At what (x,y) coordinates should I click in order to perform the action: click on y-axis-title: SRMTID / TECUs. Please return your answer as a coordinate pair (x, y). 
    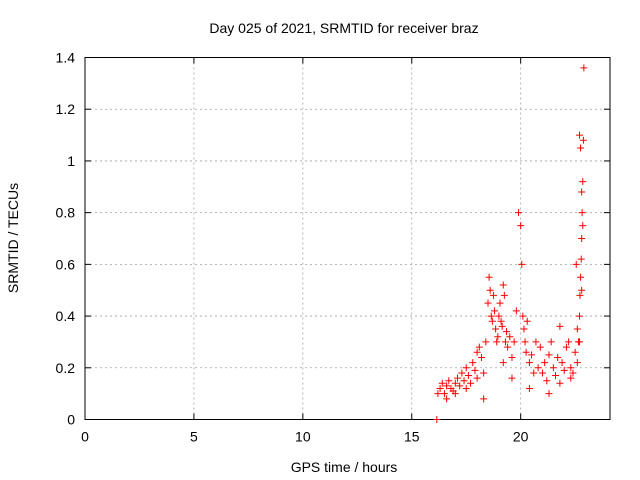
    Looking at the image, I should click on (13, 238).